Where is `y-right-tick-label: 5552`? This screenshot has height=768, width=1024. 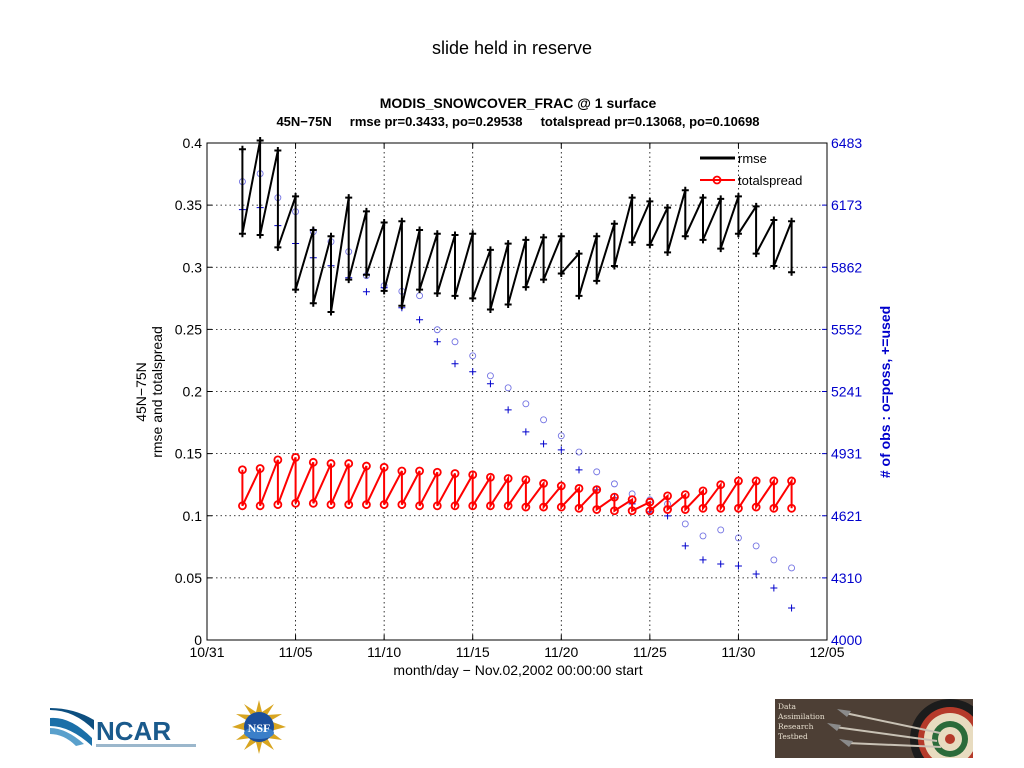 y-right-tick-label: 5552 is located at coordinates (846, 329).